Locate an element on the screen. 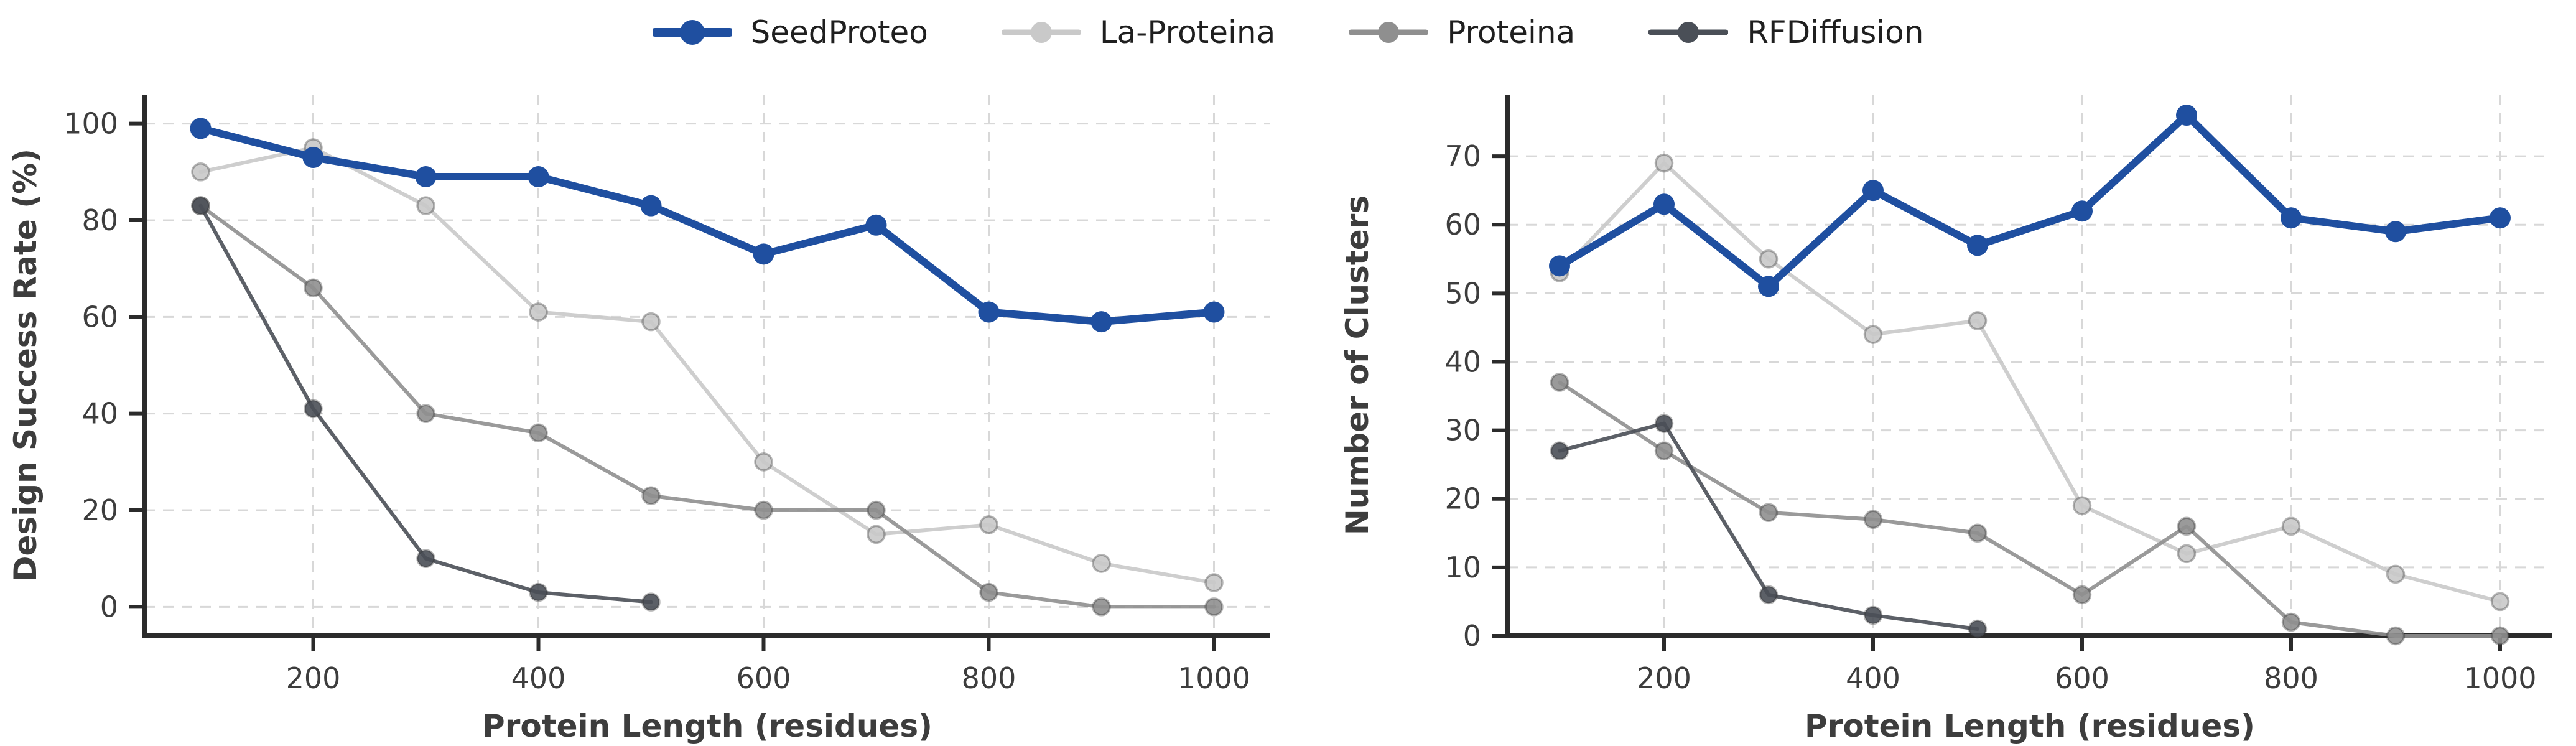  legend-item-seedproteo: SeedProteo is located at coordinates (790, 32).